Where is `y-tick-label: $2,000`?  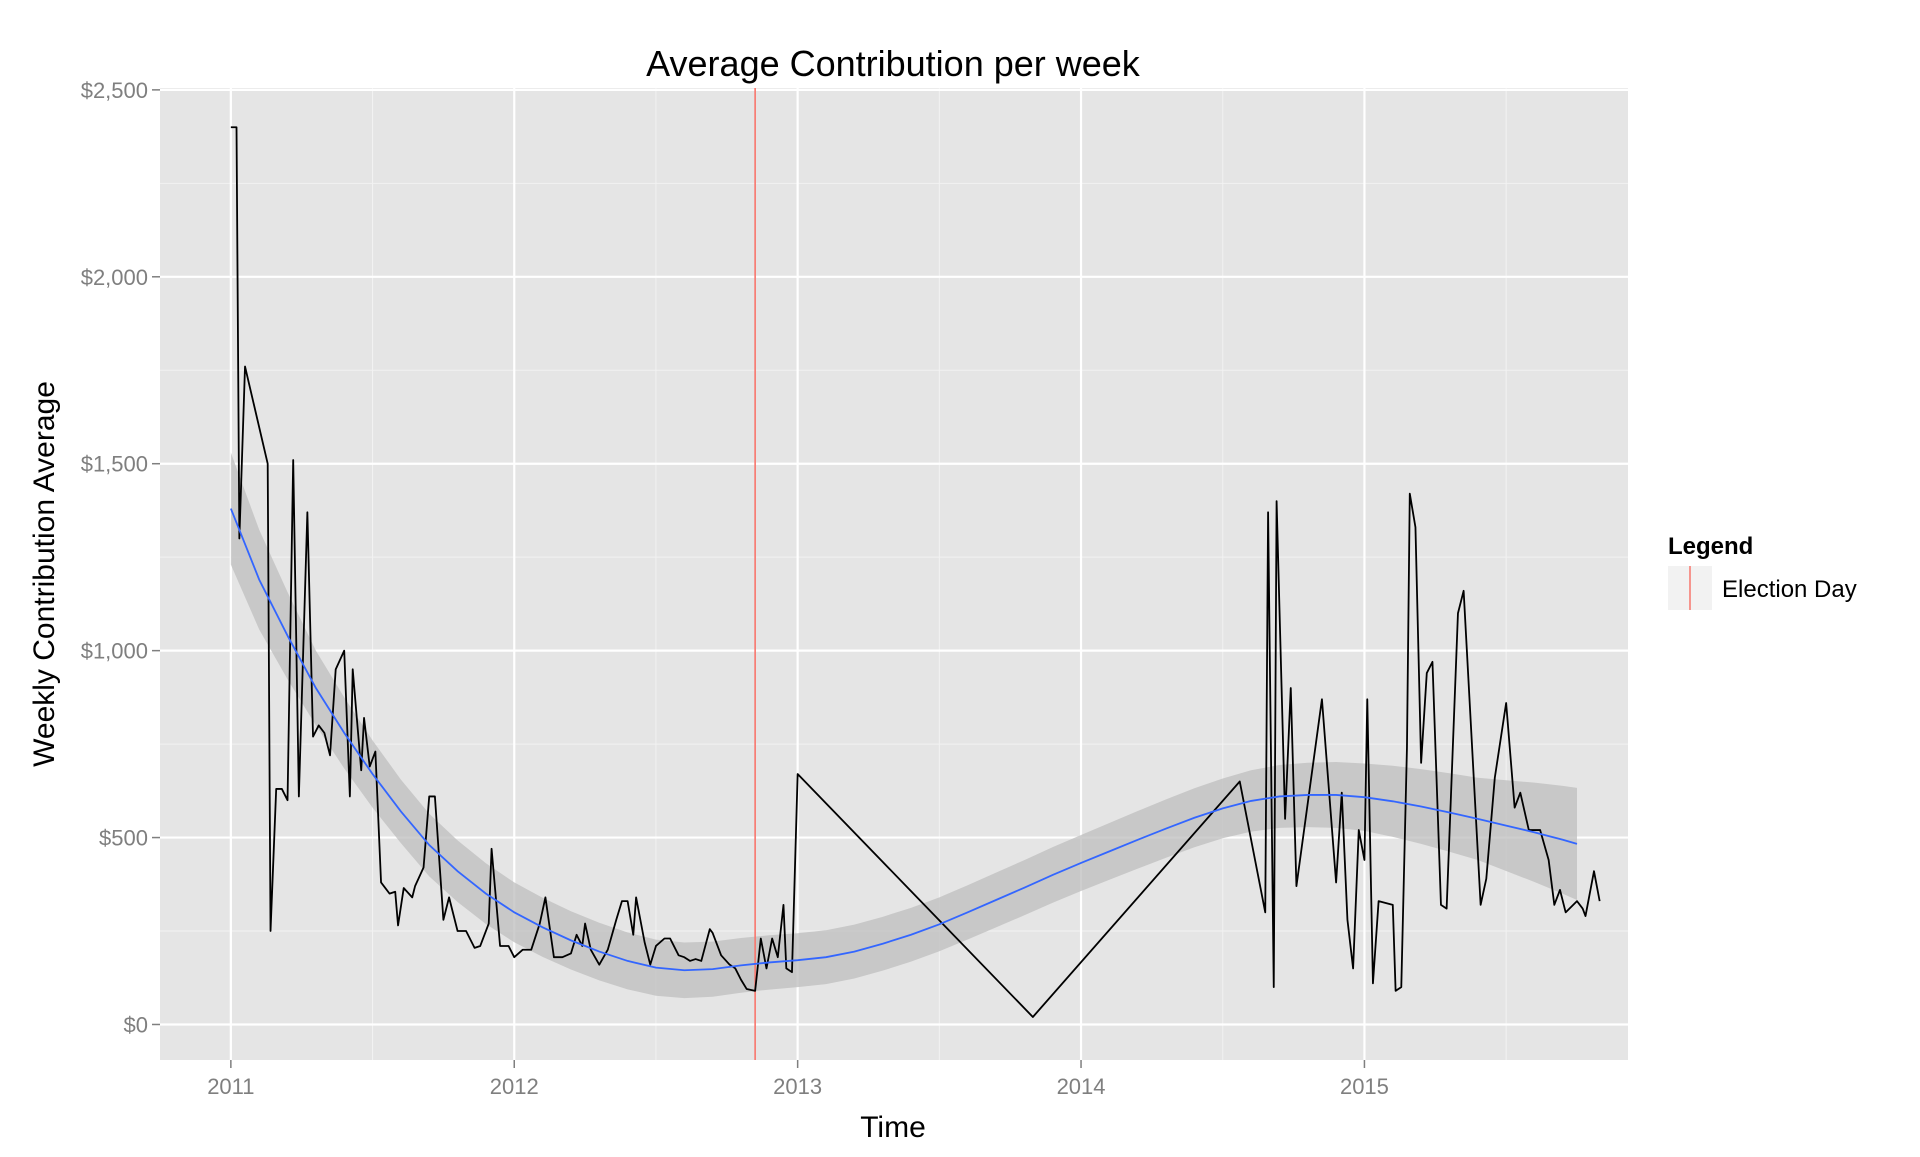
y-tick-label: $2,000 is located at coordinates (114, 277).